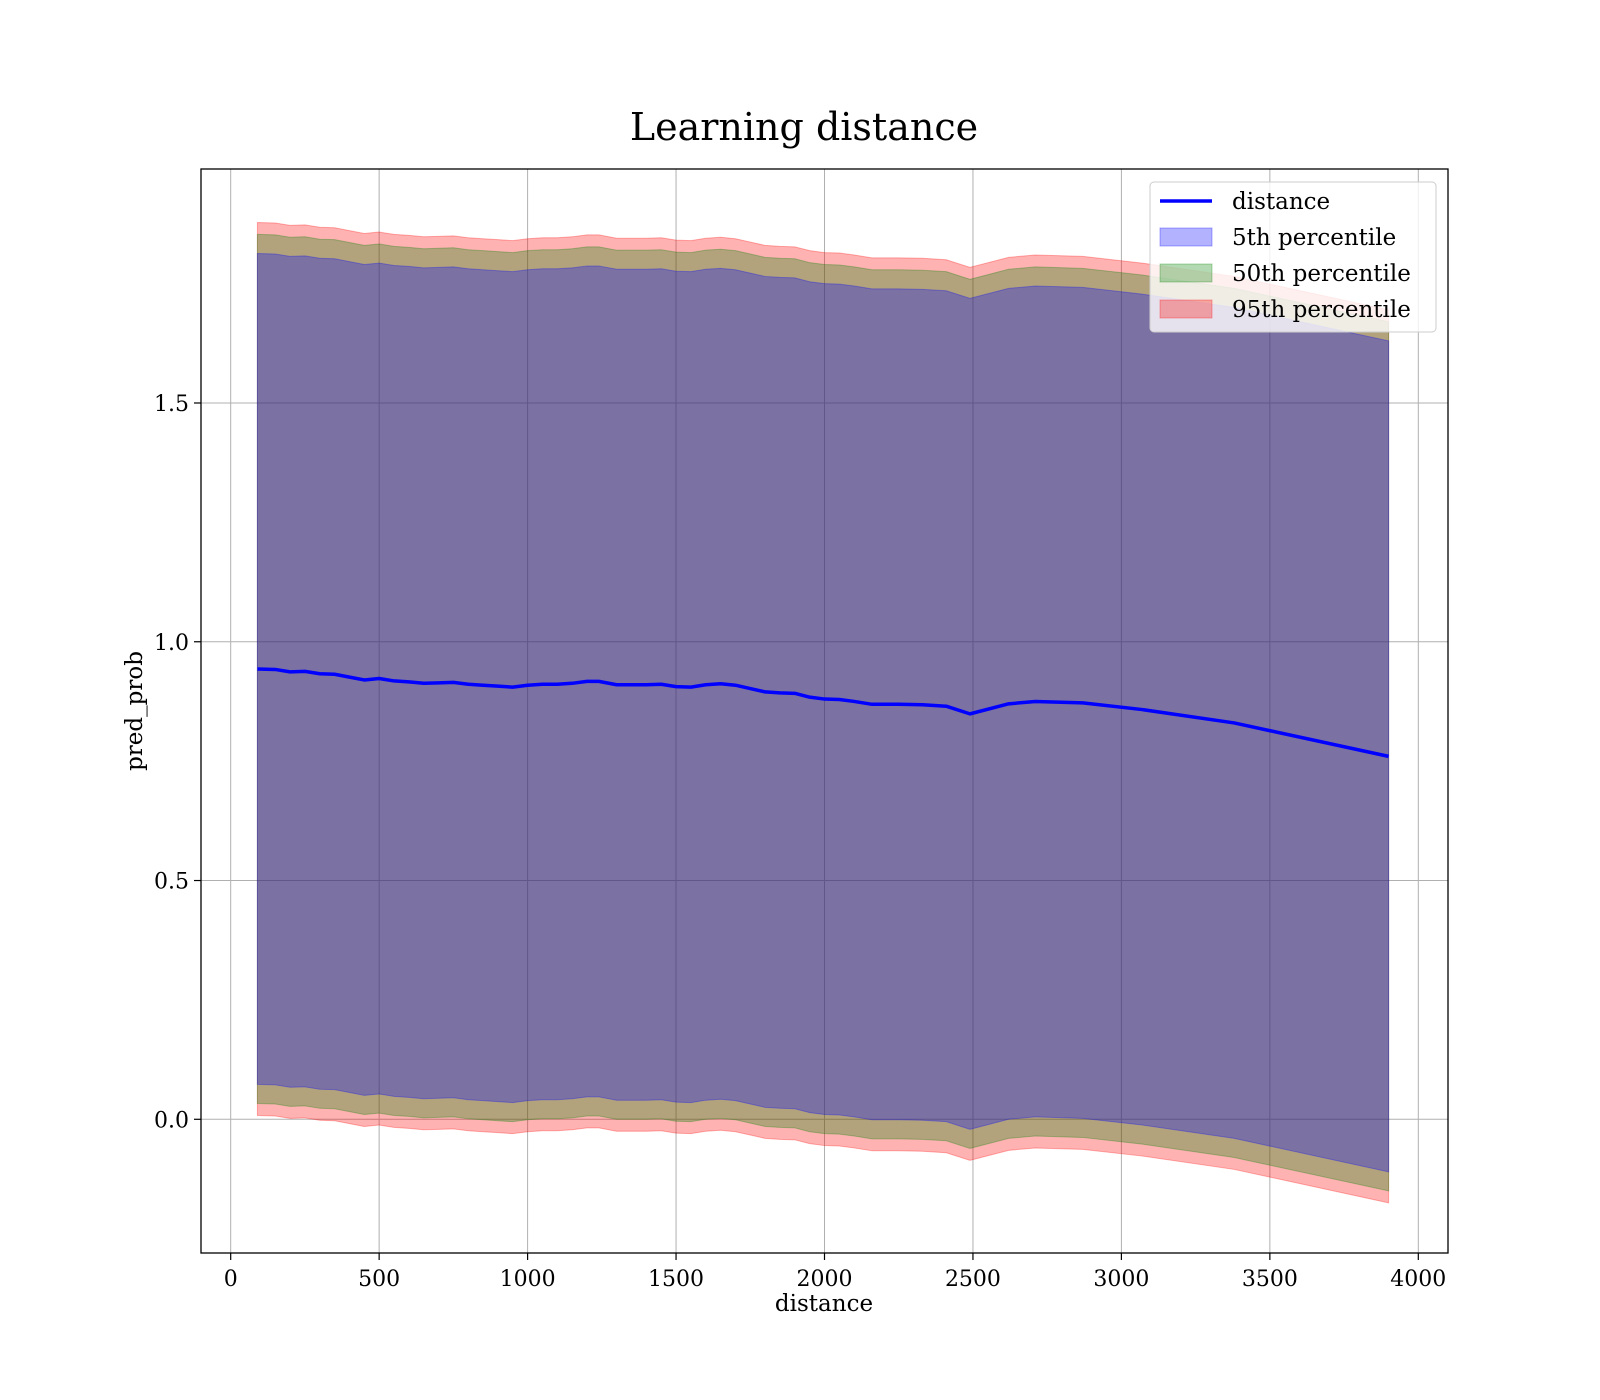  I want to click on x-tick-label-4: 2000, so click(825, 1279).